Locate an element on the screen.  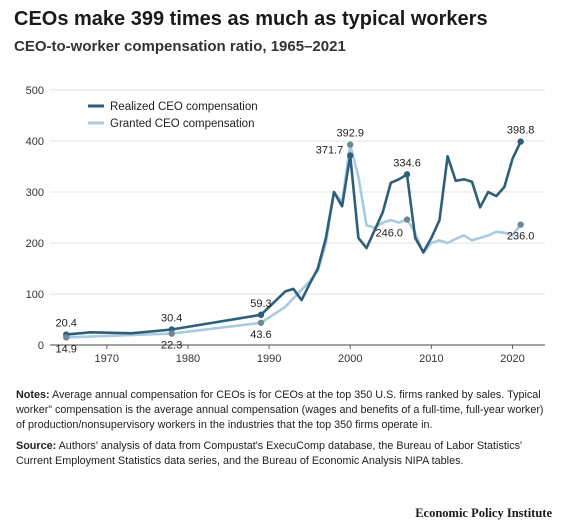
legend-label: Realized CEO compensation is located at coordinates (184, 107).